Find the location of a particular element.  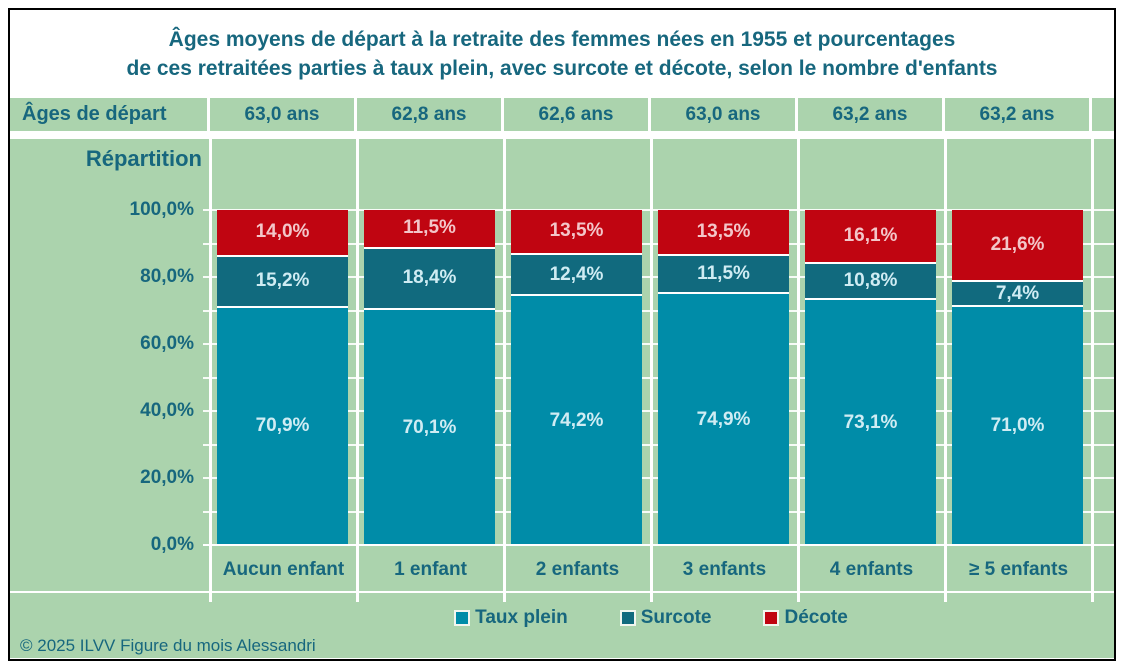

category-label: 4 enfants is located at coordinates (871, 569).